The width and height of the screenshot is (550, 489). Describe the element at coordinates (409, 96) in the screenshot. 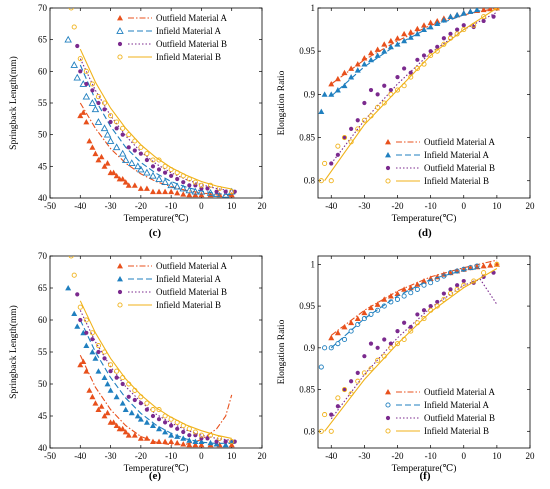

I see `plot-area` at that location.